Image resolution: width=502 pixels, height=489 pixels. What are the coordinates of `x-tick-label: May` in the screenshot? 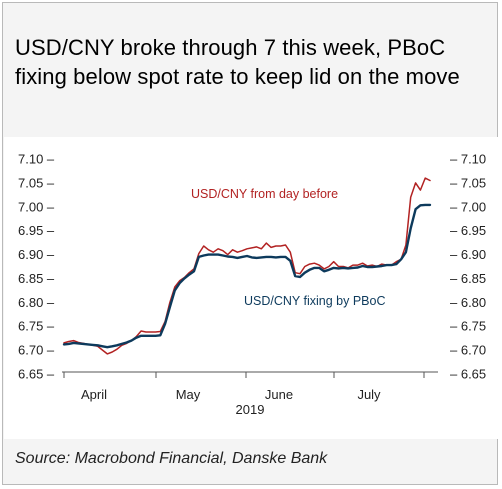 It's located at (188, 394).